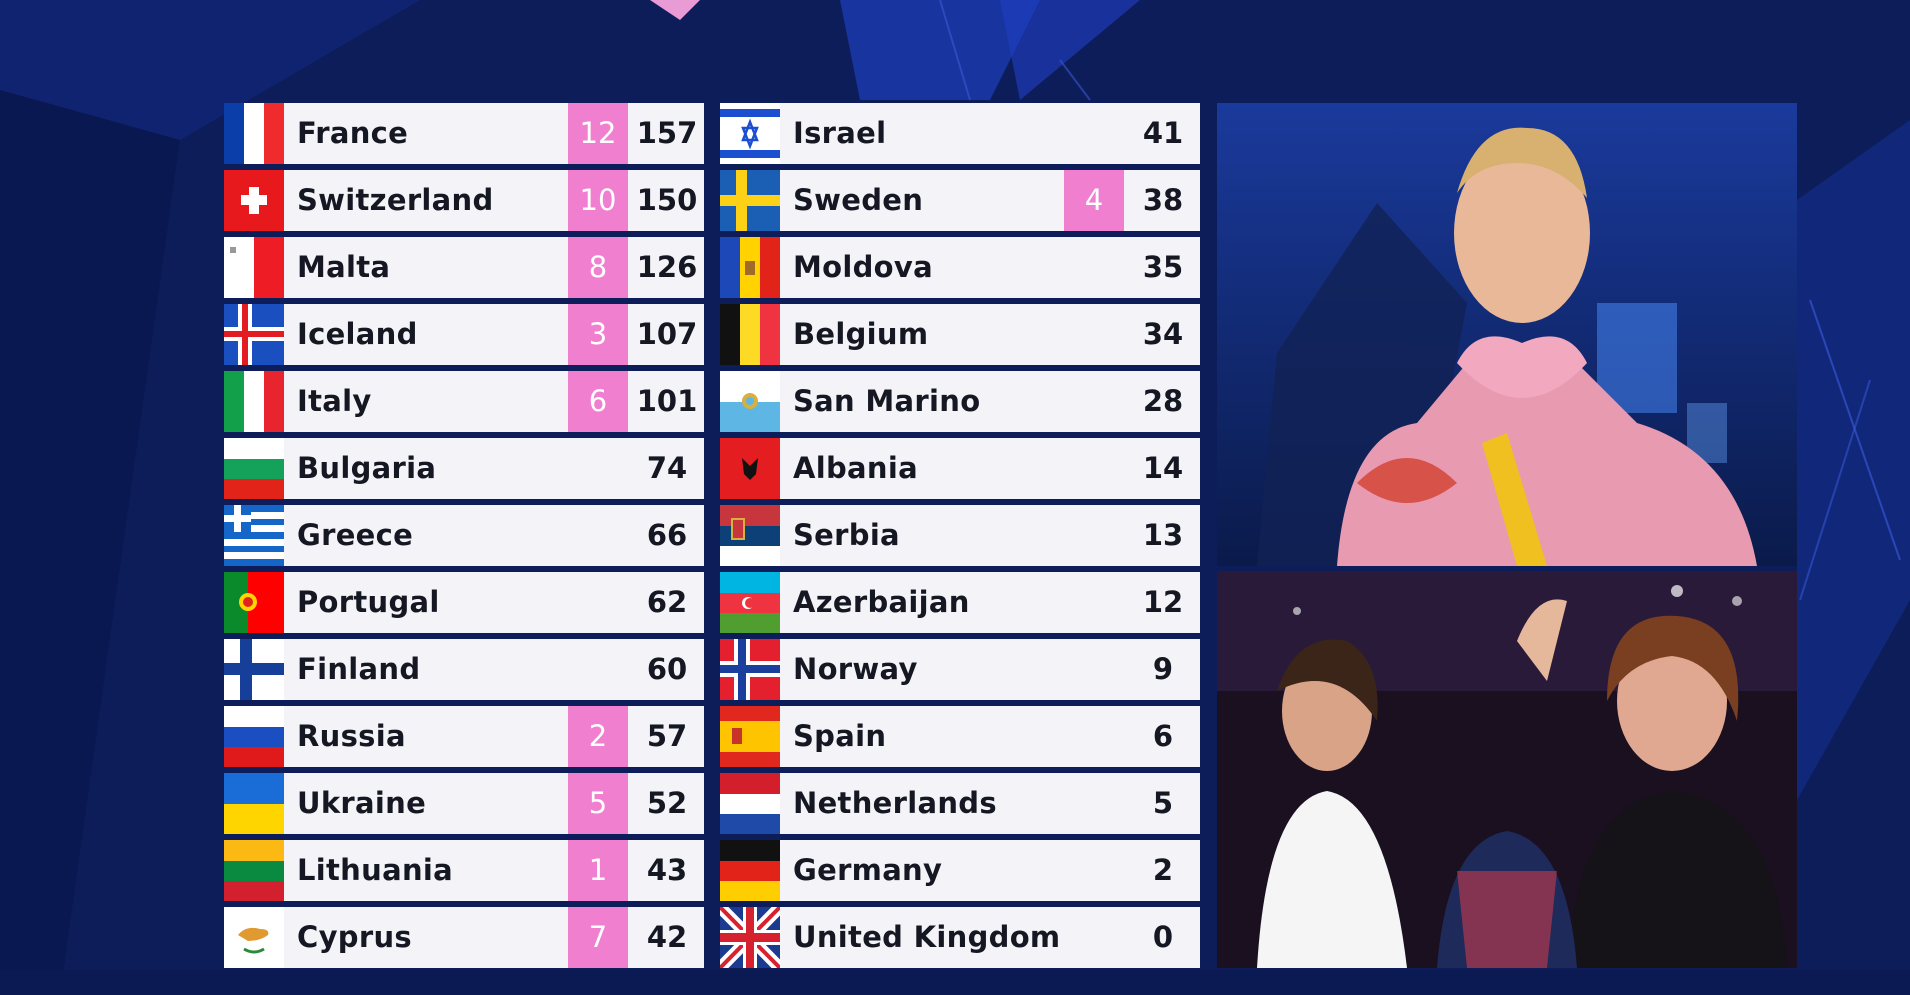 The width and height of the screenshot is (1910, 995). Describe the element at coordinates (750, 133) in the screenshot. I see `israel-flag-icon` at that location.